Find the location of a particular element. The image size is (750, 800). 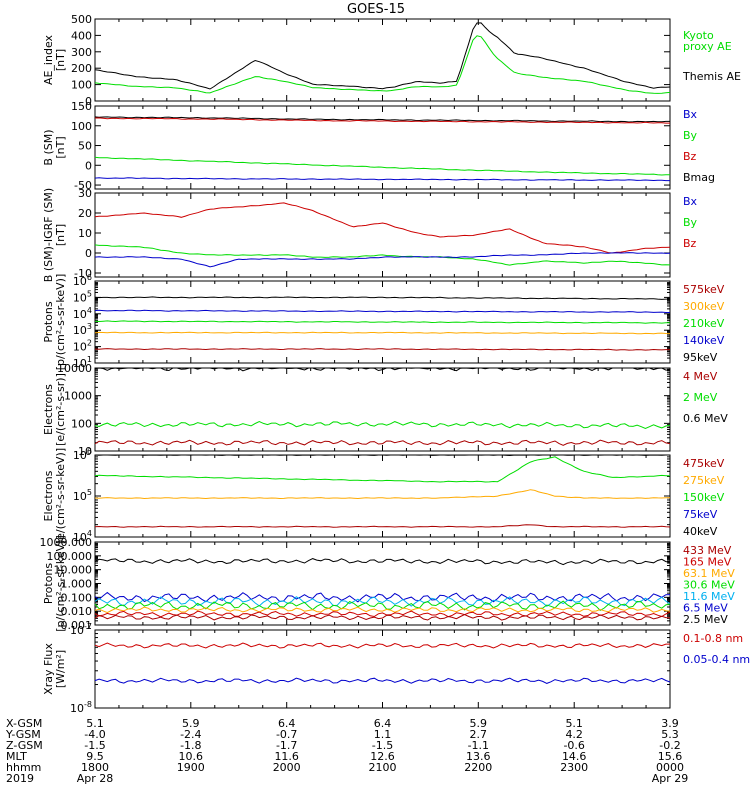

y-tick-label: 10-8 is located at coordinates (81, 707).